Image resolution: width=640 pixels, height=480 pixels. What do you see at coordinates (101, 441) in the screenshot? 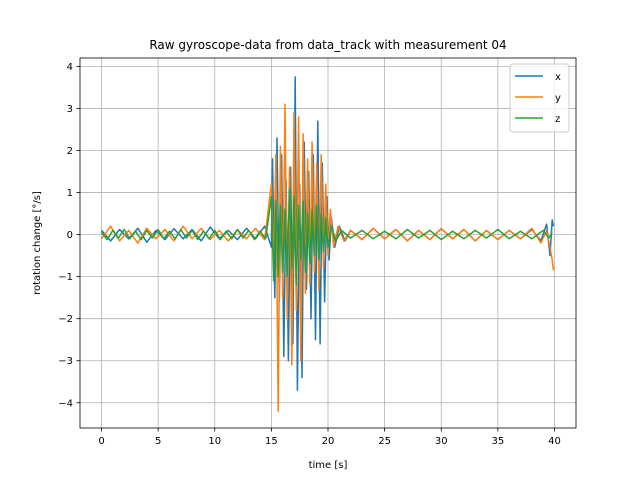
I see `x-tick-label: 0` at bounding box center [101, 441].